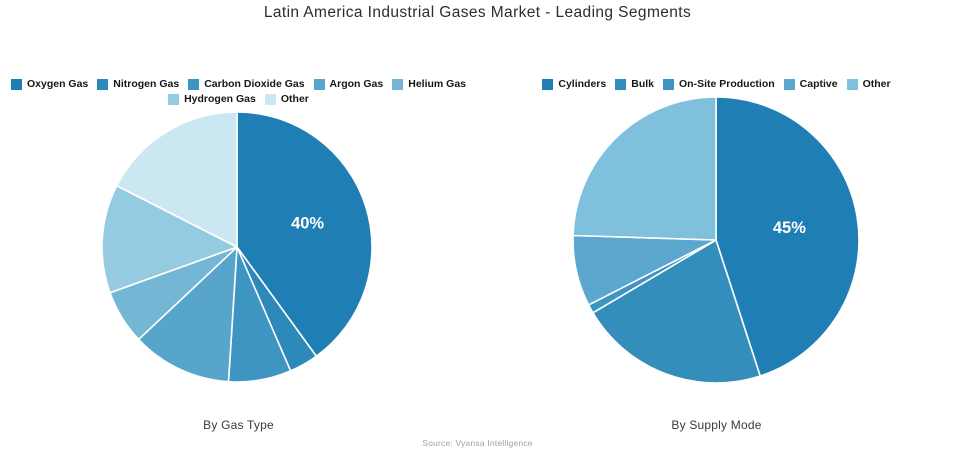  What do you see at coordinates (676, 311) in the screenshot?
I see `pie-slice-bulk` at bounding box center [676, 311].